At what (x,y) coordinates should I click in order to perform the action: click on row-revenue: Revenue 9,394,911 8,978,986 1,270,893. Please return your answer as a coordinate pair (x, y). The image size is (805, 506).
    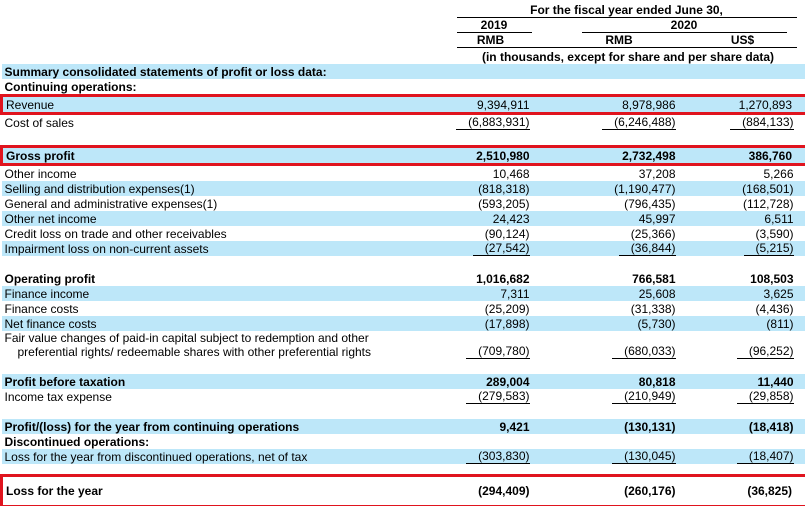
    Looking at the image, I should click on (402, 104).